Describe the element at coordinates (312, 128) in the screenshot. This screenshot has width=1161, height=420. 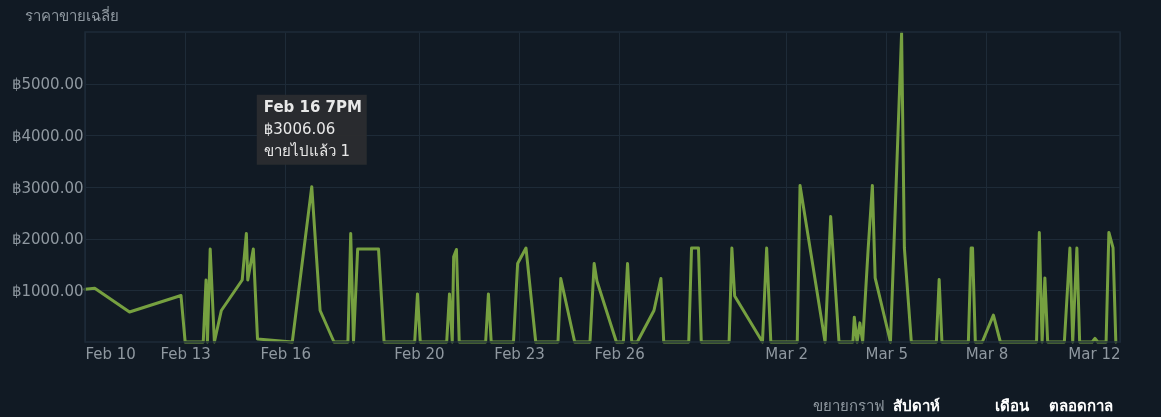
I see `annotation: Feb 16 7PM ฿3006.06 ขายไปแล้ว 1` at that location.